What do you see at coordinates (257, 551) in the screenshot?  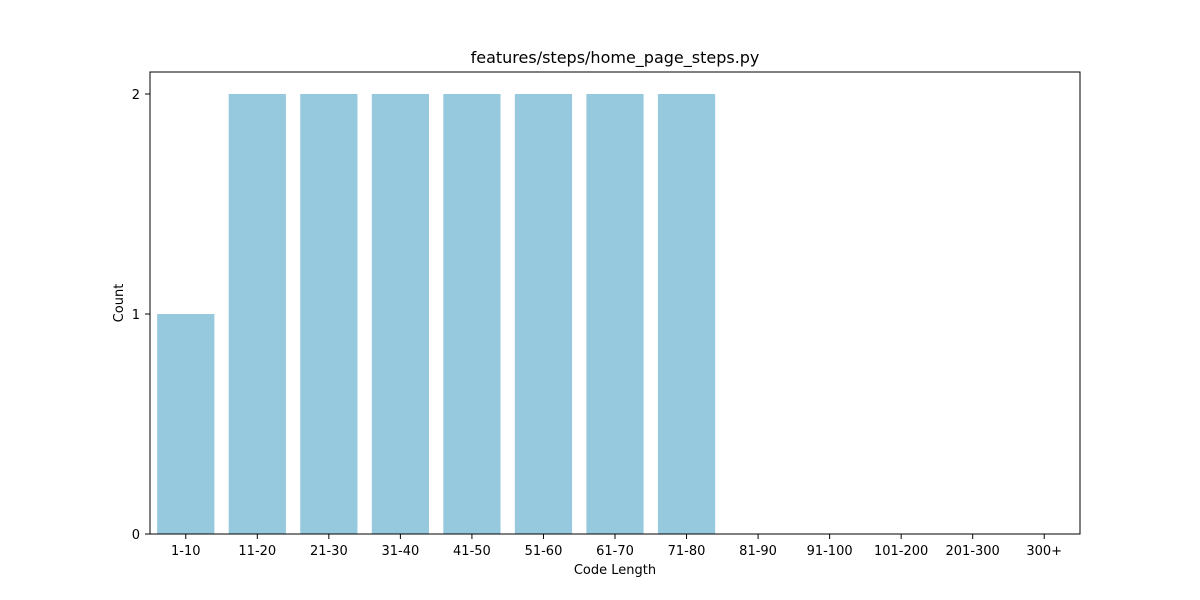 I see `x-tick-label: 11-20` at bounding box center [257, 551].